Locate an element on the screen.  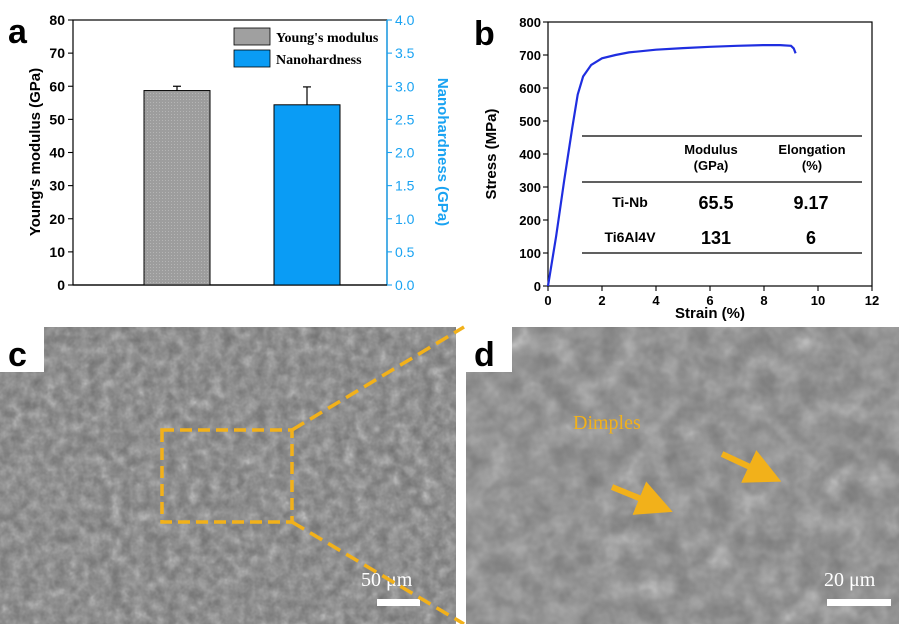
left-tick-label: 30 is located at coordinates (57, 186).